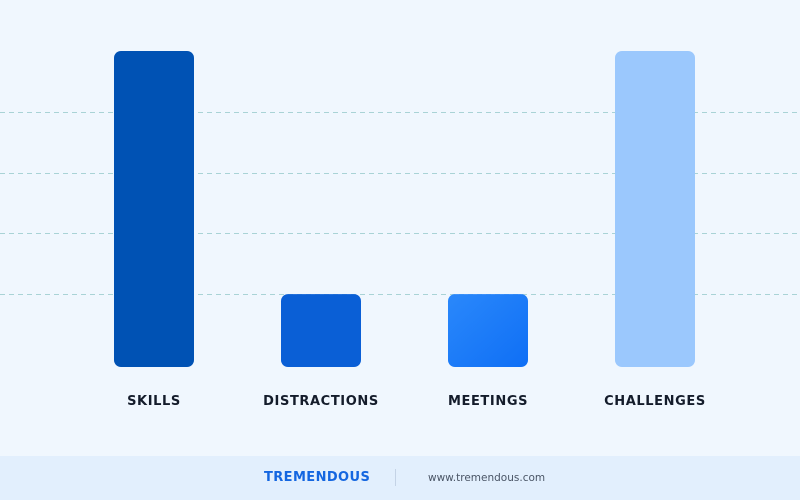  I want to click on category-label-meetings: MEETINGS, so click(488, 401).